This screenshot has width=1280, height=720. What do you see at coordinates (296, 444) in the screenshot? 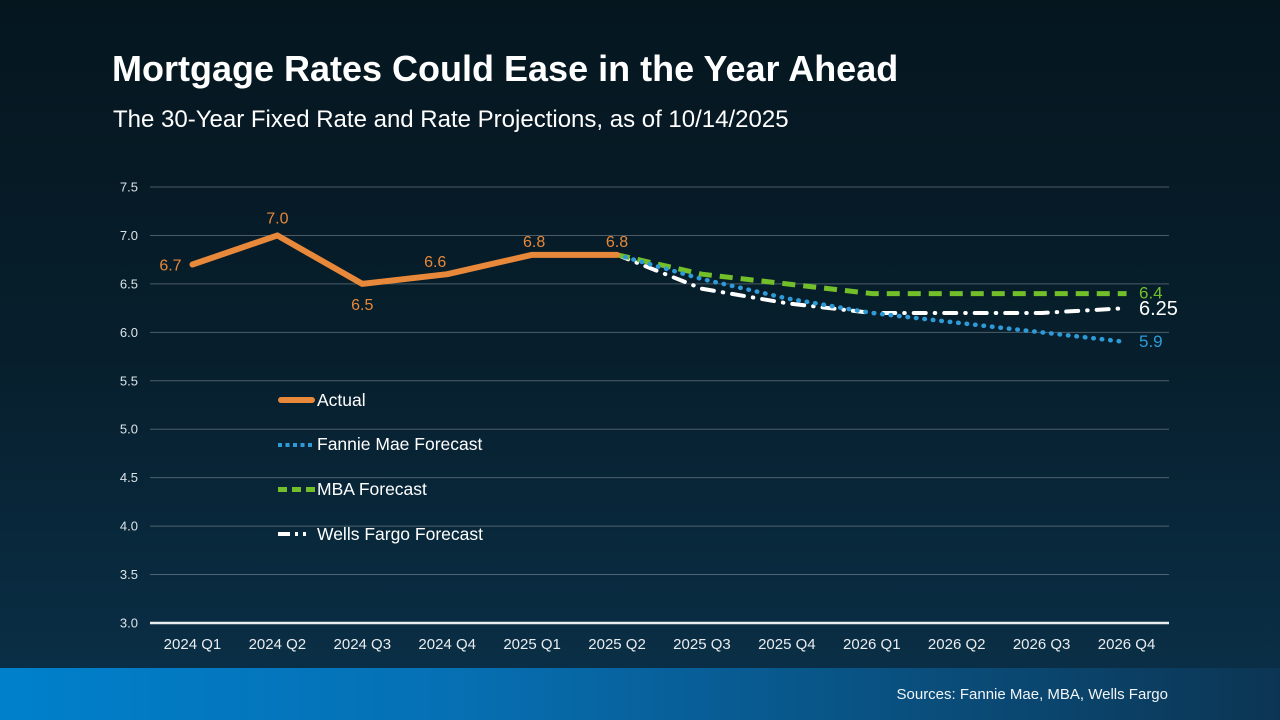
I see `fannie-mae-line-swatch-icon` at bounding box center [296, 444].